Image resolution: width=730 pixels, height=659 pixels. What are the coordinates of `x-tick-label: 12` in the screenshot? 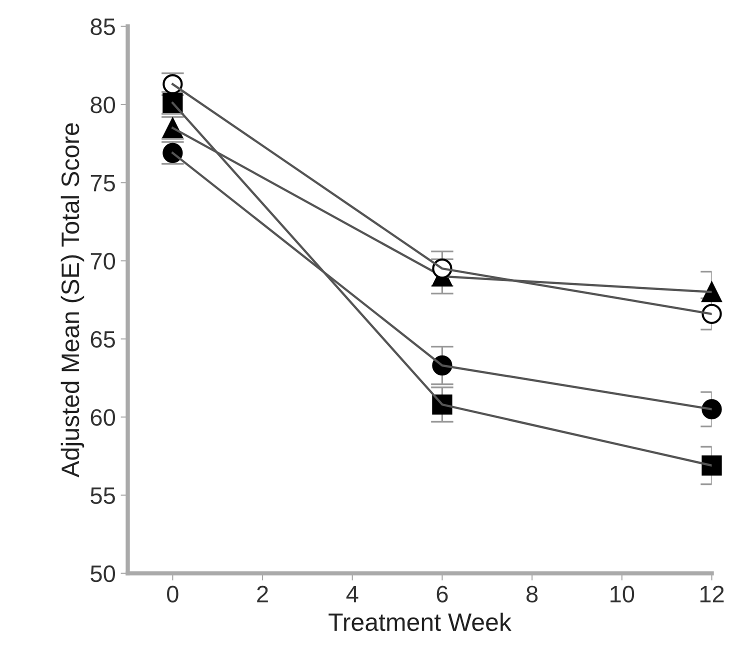 It's located at (712, 594).